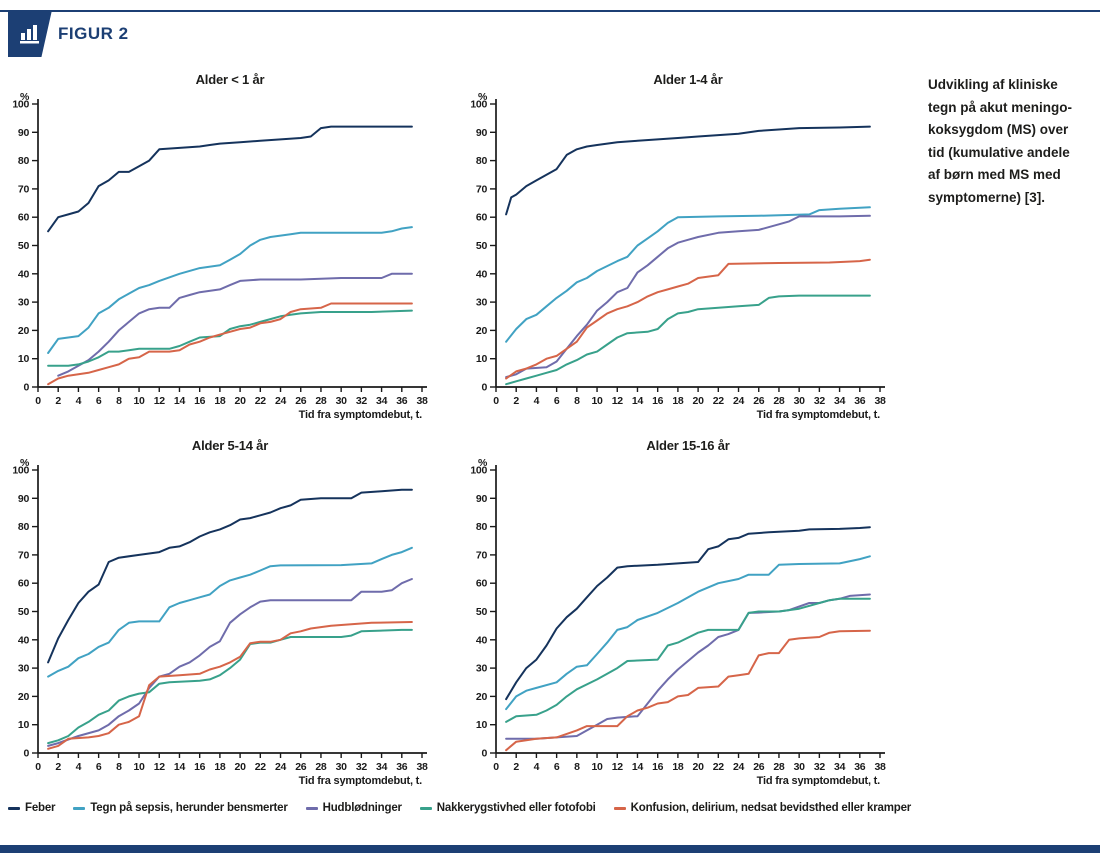 Image resolution: width=1100 pixels, height=859 pixels. What do you see at coordinates (230, 445) in the screenshot?
I see `chart-title: Alder 5-14 år` at bounding box center [230, 445].